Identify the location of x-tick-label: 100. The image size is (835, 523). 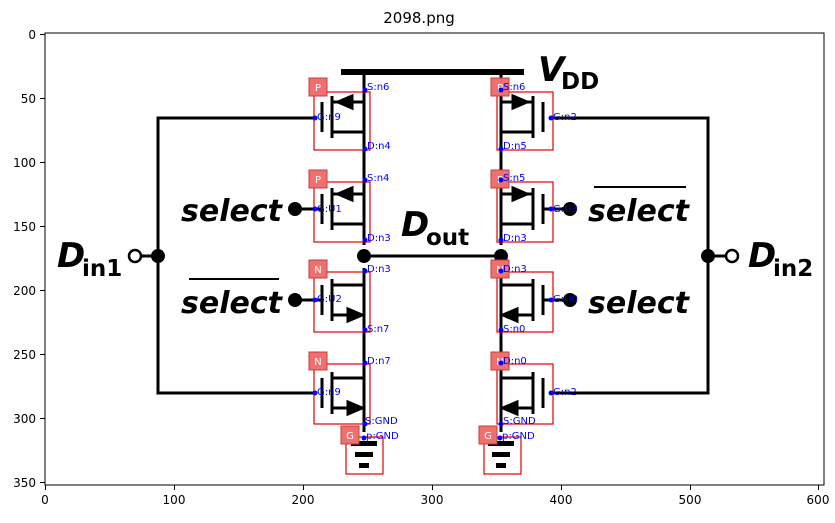
(174, 500).